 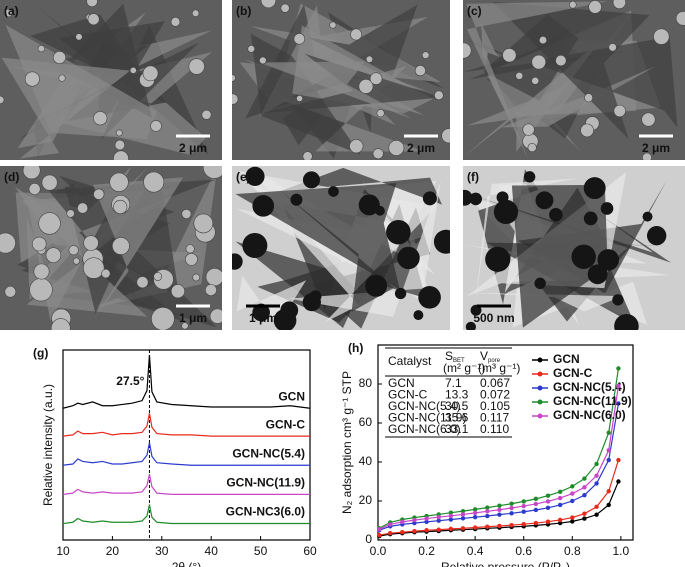 I want to click on series-label: GCN-NC(5.4), so click(x=268, y=453).